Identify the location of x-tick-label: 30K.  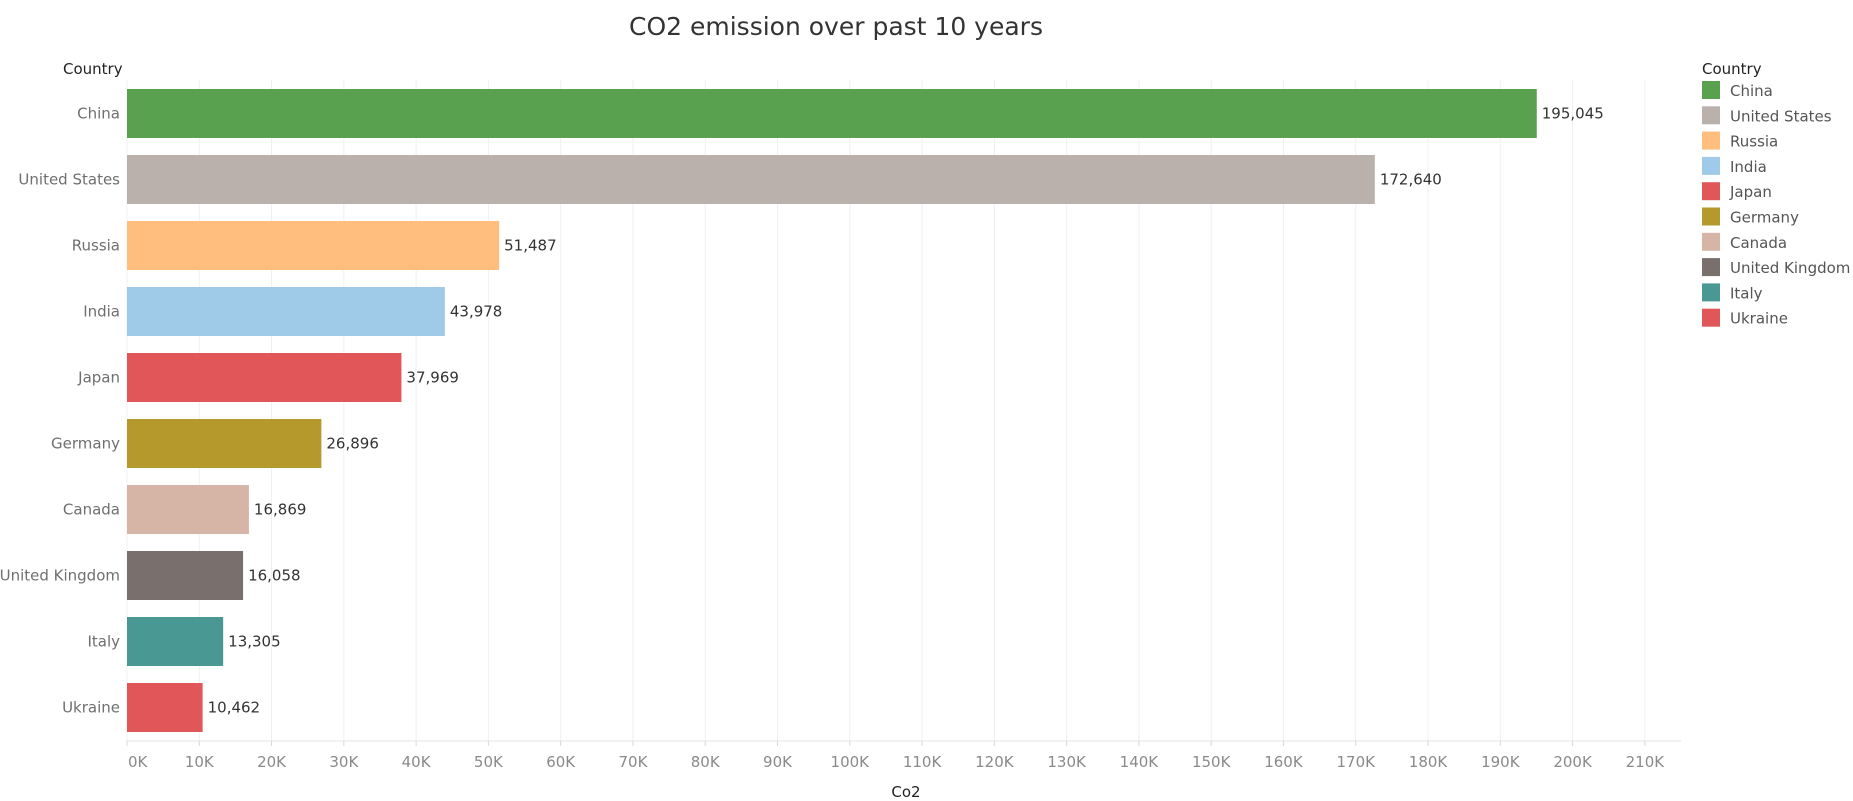
(344, 762).